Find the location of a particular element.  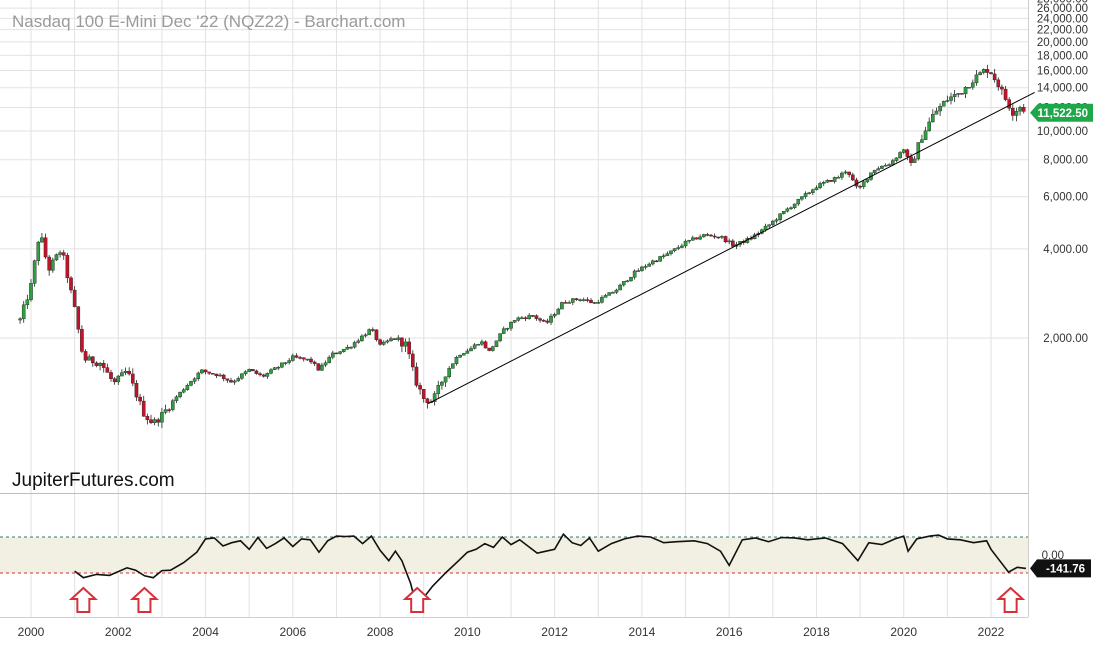

price-tick-label: 28,000.00 is located at coordinates (1062, 3).